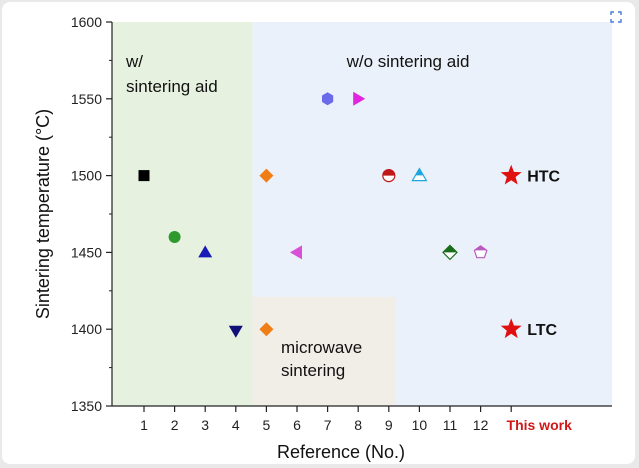 The width and height of the screenshot is (639, 468). What do you see at coordinates (86, 99) in the screenshot?
I see `y-tick-label: 1550` at bounding box center [86, 99].